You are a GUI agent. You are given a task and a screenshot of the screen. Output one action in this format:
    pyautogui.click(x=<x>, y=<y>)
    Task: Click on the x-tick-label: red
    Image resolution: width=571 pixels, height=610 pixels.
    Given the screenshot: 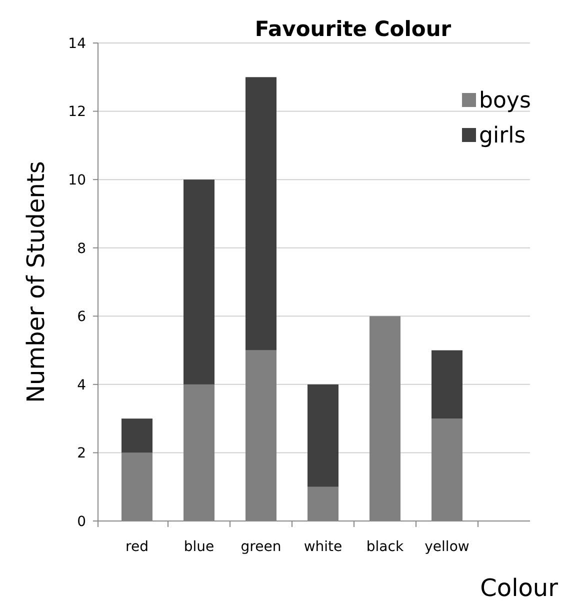 What is the action you would take?
    pyautogui.click(x=137, y=547)
    